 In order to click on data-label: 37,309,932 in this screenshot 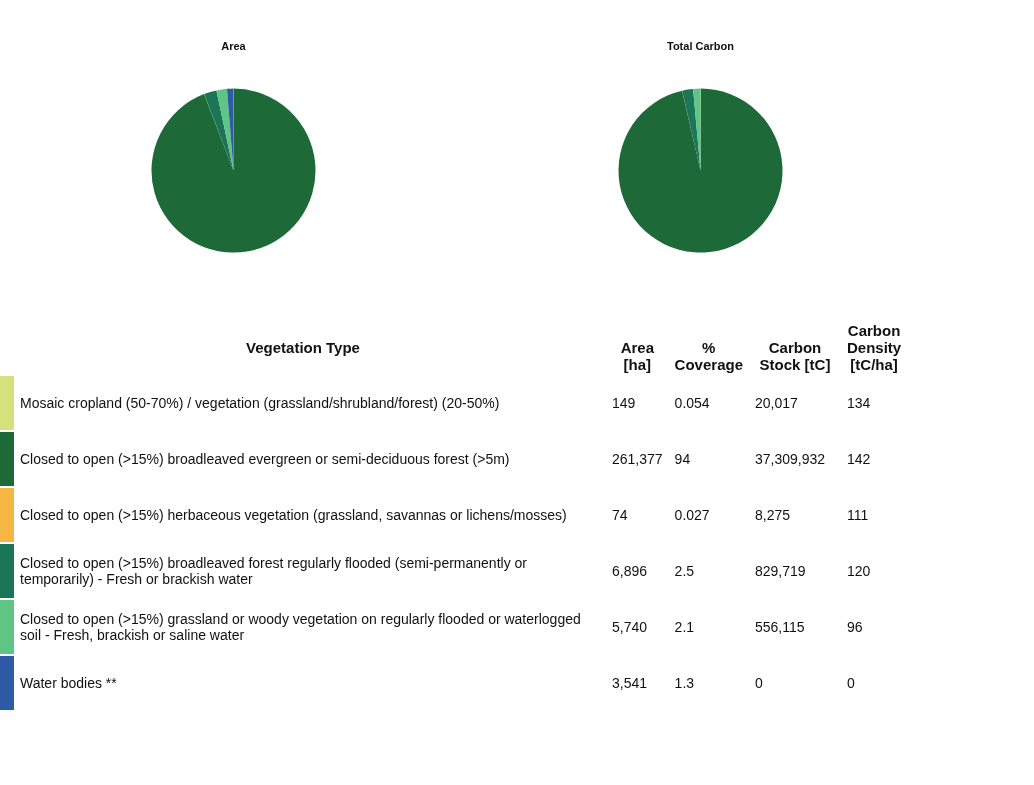, I will do `click(790, 459)`.